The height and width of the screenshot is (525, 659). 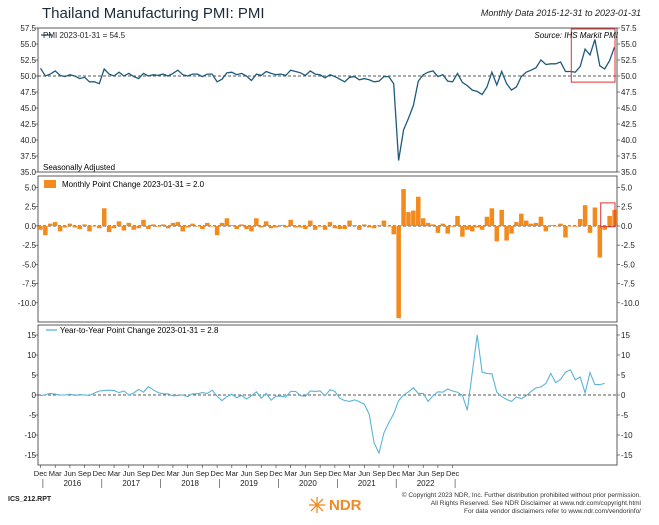 What do you see at coordinates (345, 505) in the screenshot?
I see `ndr-logo-text: NDR` at bounding box center [345, 505].